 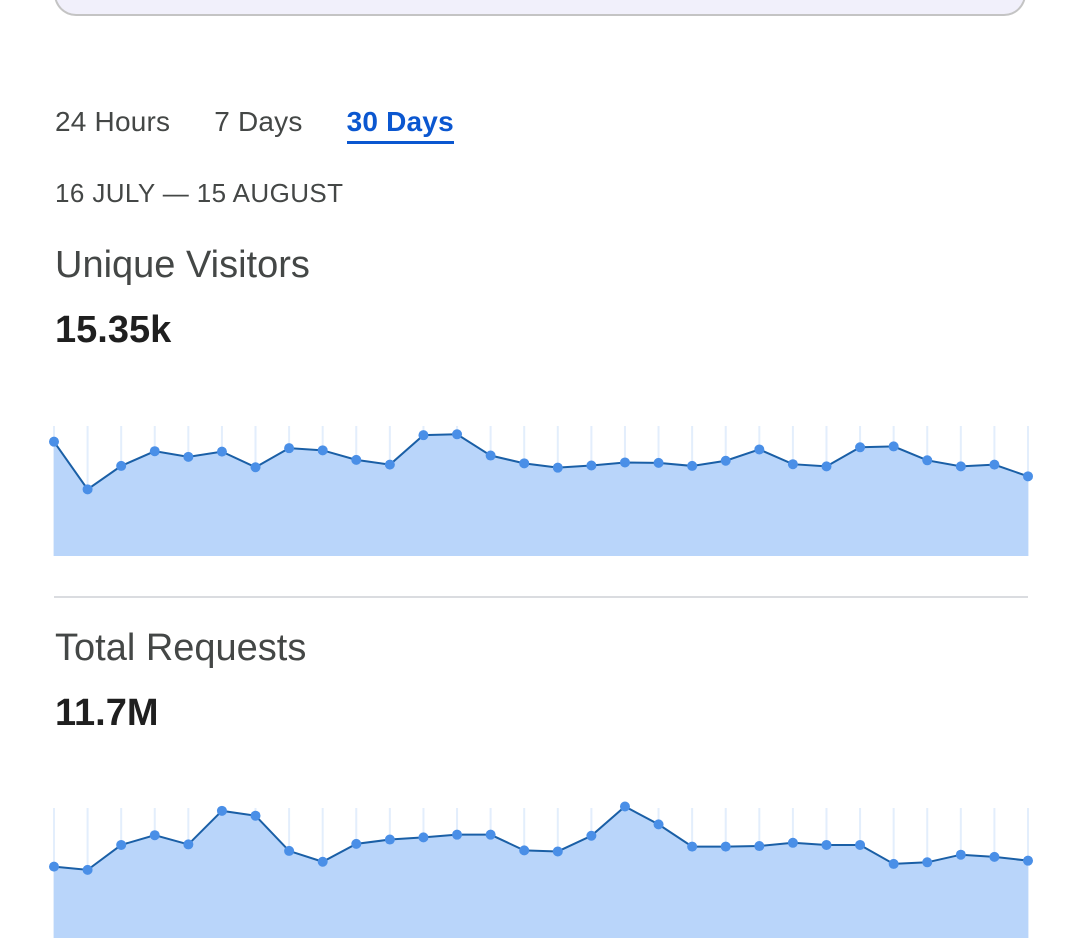 I want to click on unique-visitors-chart, so click(x=541, y=491).